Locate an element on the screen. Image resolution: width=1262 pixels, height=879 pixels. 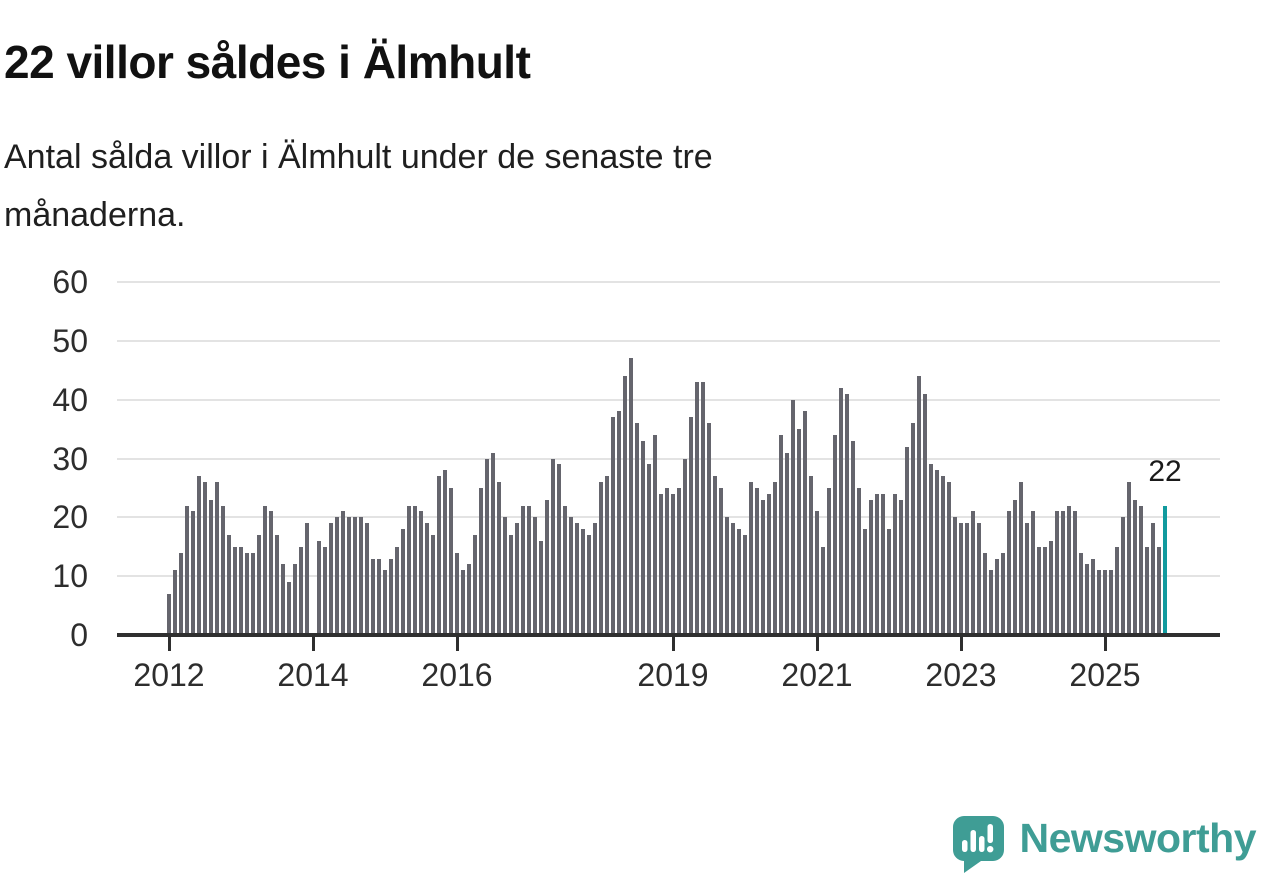
y-axis-label: 20 is located at coordinates (70, 517).